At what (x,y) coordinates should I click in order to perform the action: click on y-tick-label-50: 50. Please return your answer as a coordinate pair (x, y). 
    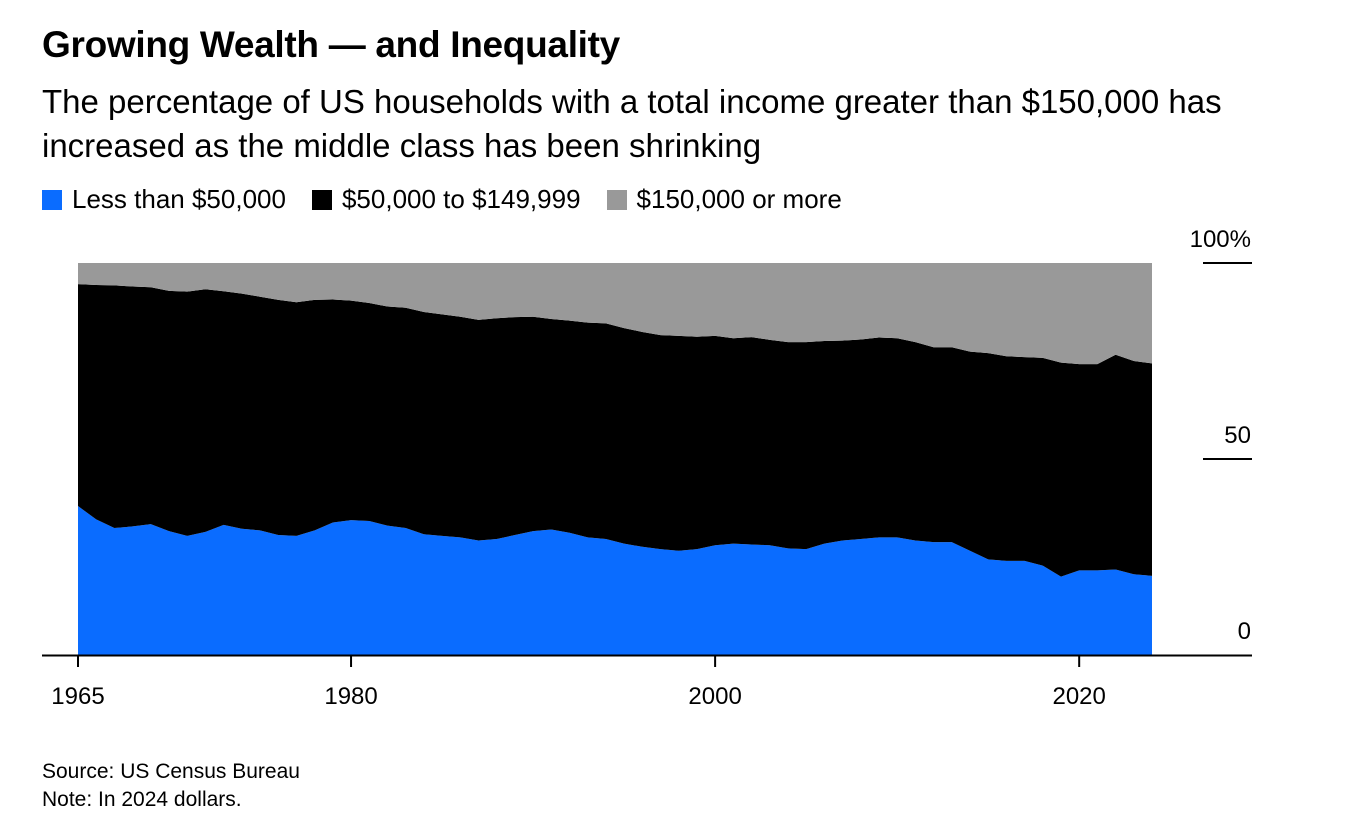
    Looking at the image, I should click on (1237, 435).